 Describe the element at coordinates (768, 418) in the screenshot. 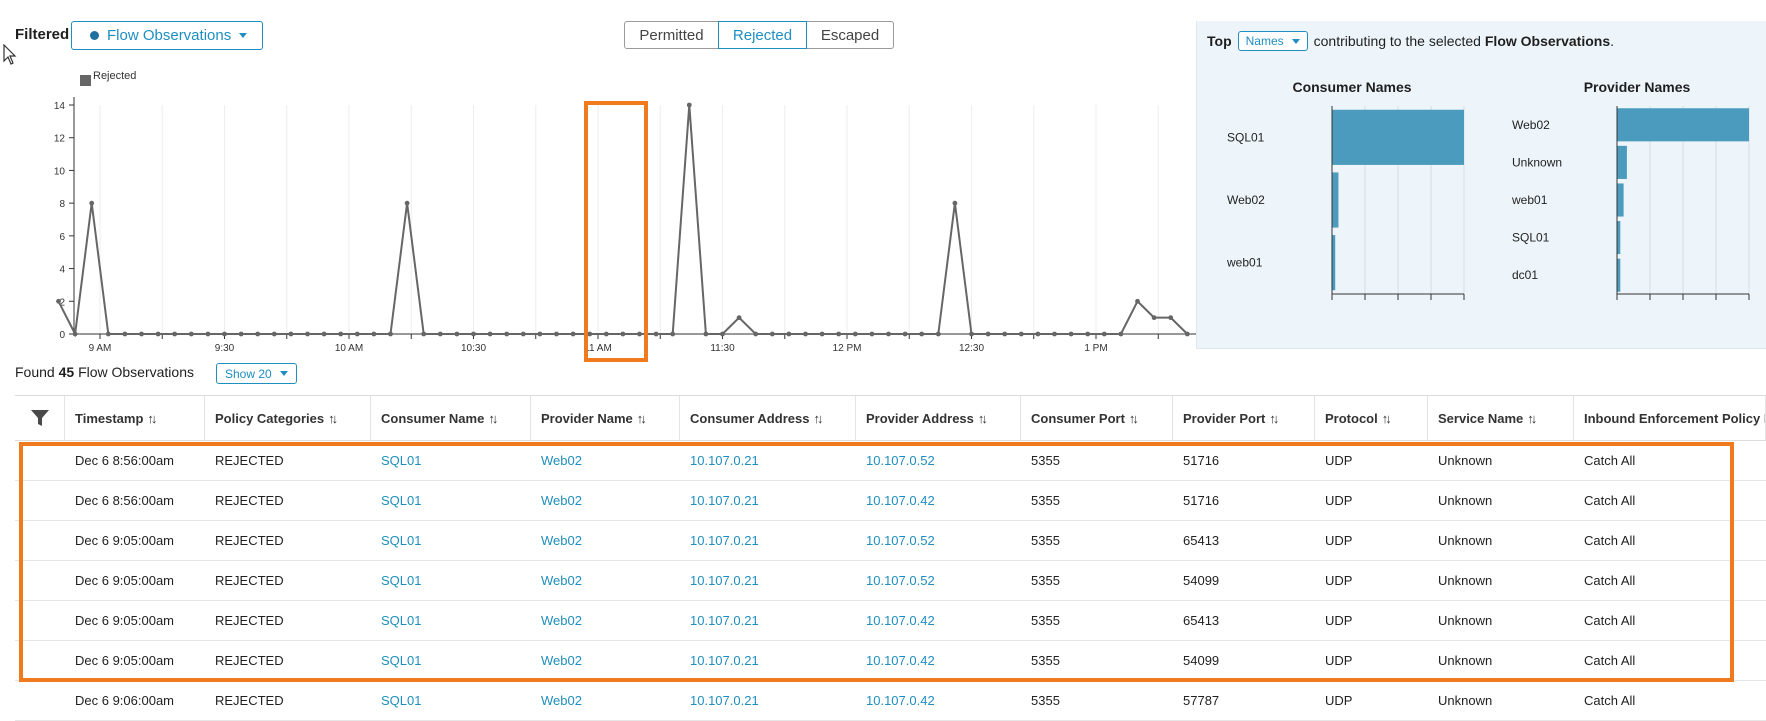

I see `column-header-consumer-address: Consumer Address ↑↓` at that location.